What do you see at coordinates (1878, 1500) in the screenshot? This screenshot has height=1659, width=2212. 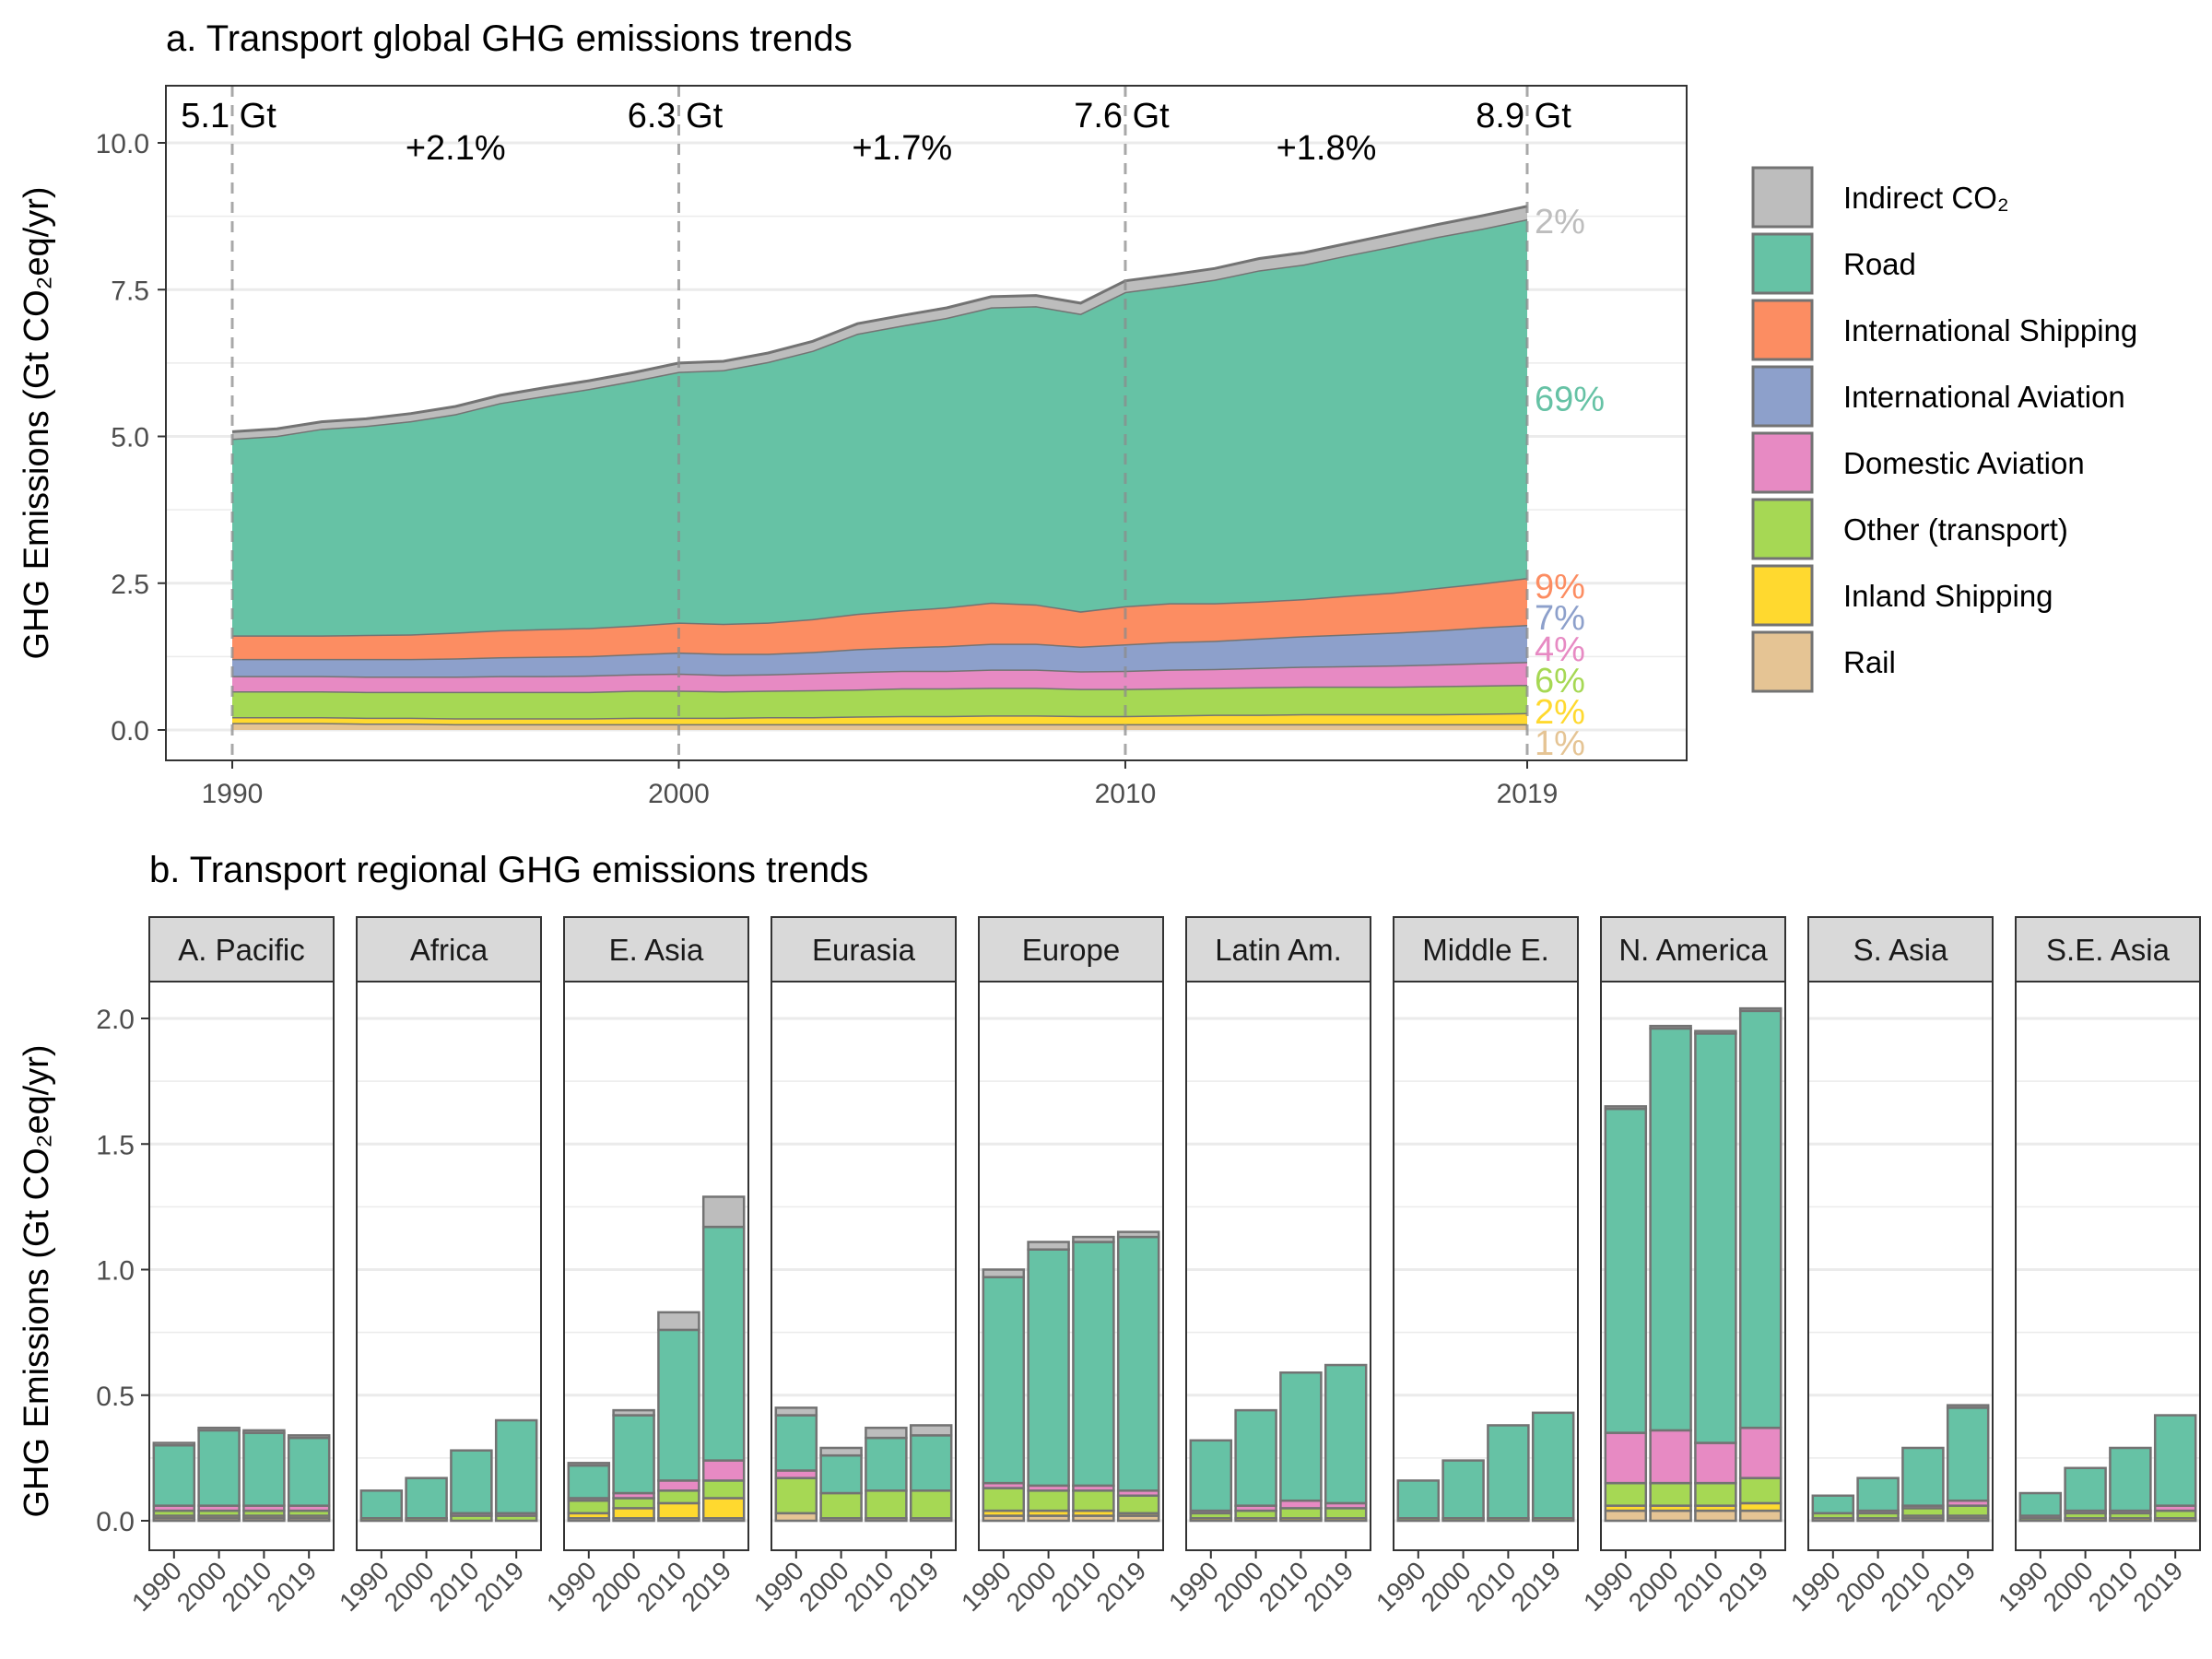 I see `bar-s-asia-2000` at bounding box center [1878, 1500].